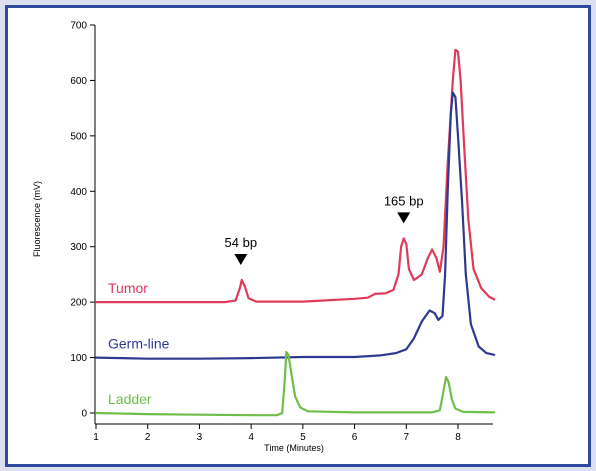 The image size is (596, 471). What do you see at coordinates (78, 247) in the screenshot?
I see `y-tick-label: 300` at bounding box center [78, 247].